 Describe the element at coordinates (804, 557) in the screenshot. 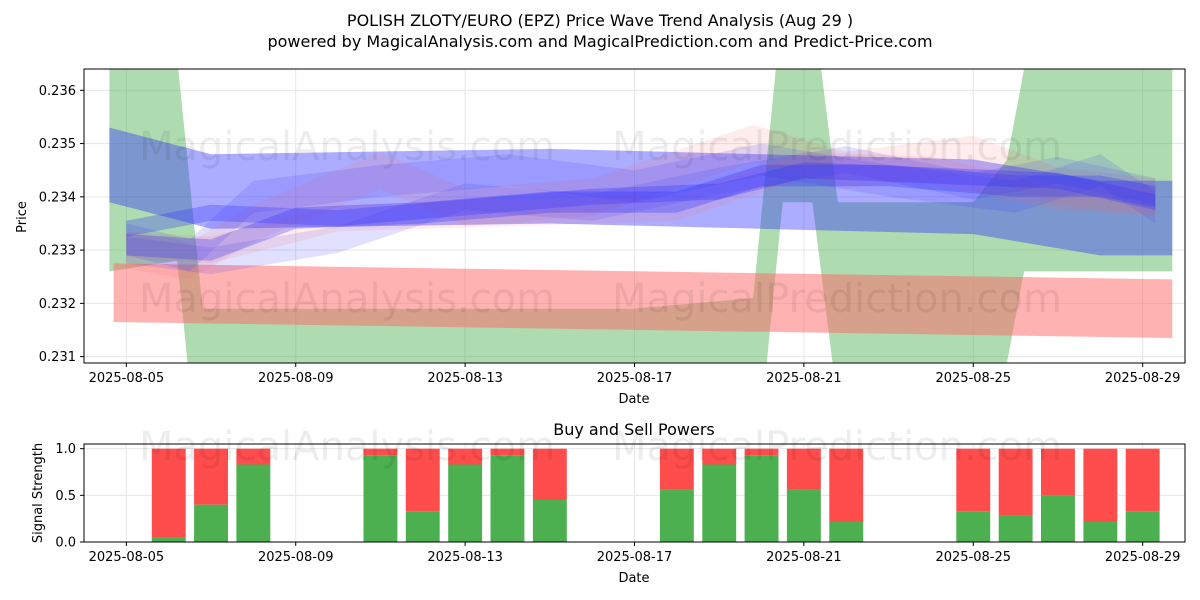

I see `buy-sell-x-tick-label: 2025-08-21` at that location.